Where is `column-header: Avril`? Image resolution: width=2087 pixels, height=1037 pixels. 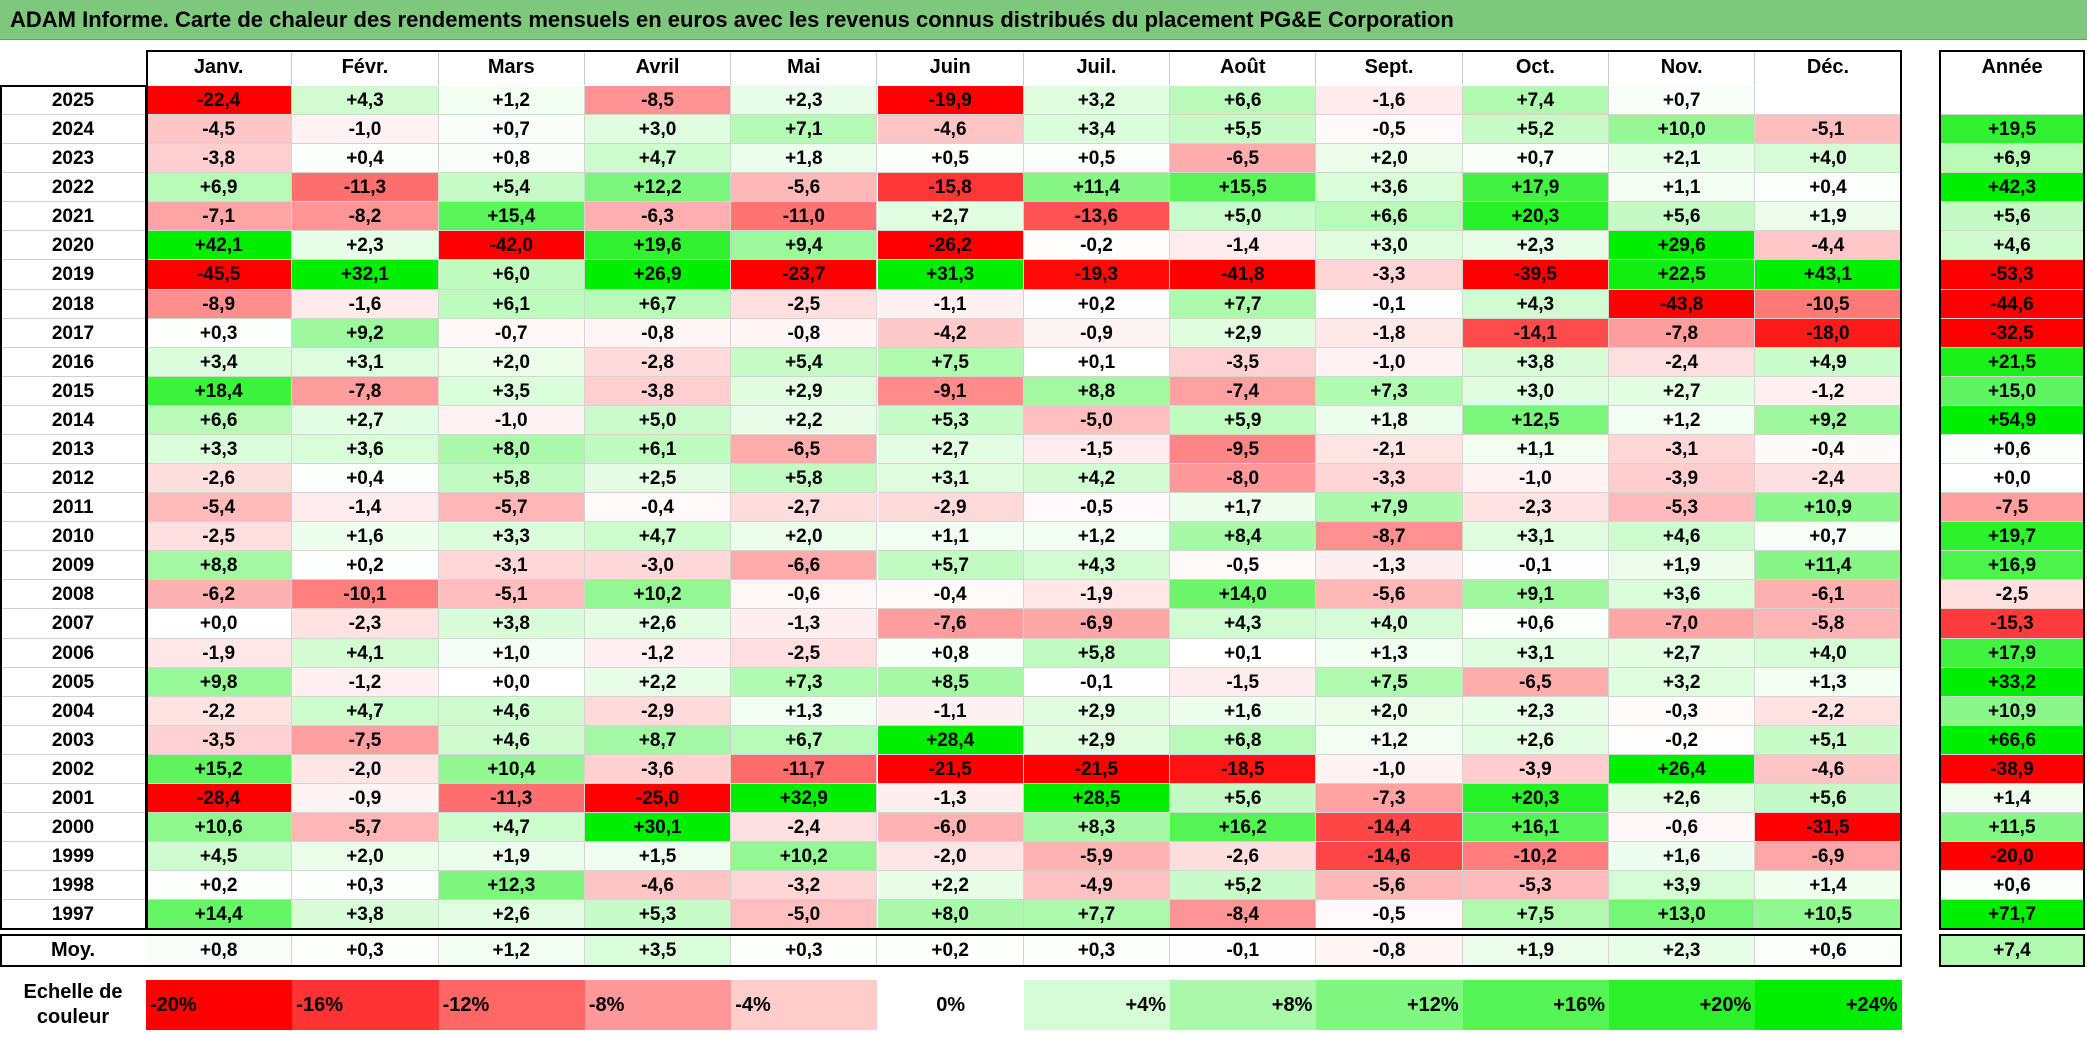 column-header: Avril is located at coordinates (658, 67).